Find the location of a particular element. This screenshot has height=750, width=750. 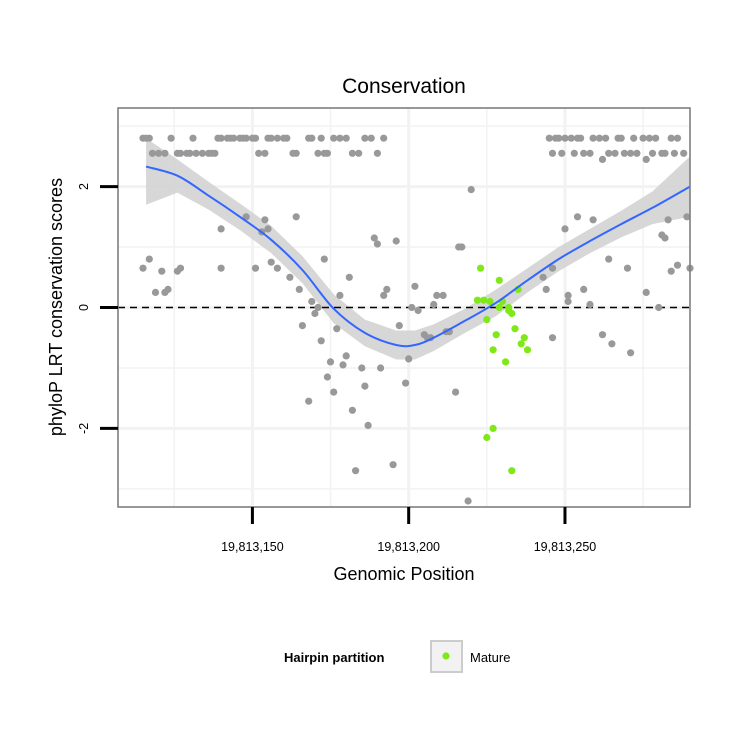

y-tick-label: 2 is located at coordinates (84, 186).